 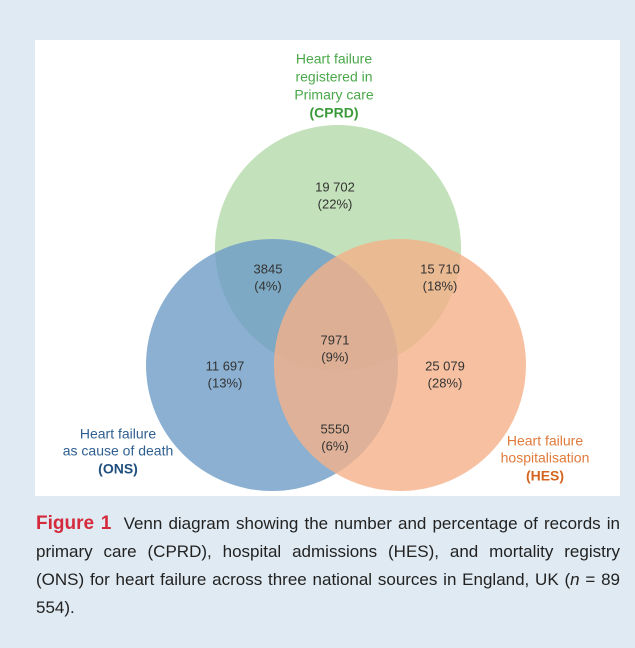 I want to click on region-count: 25 079, so click(x=445, y=365).